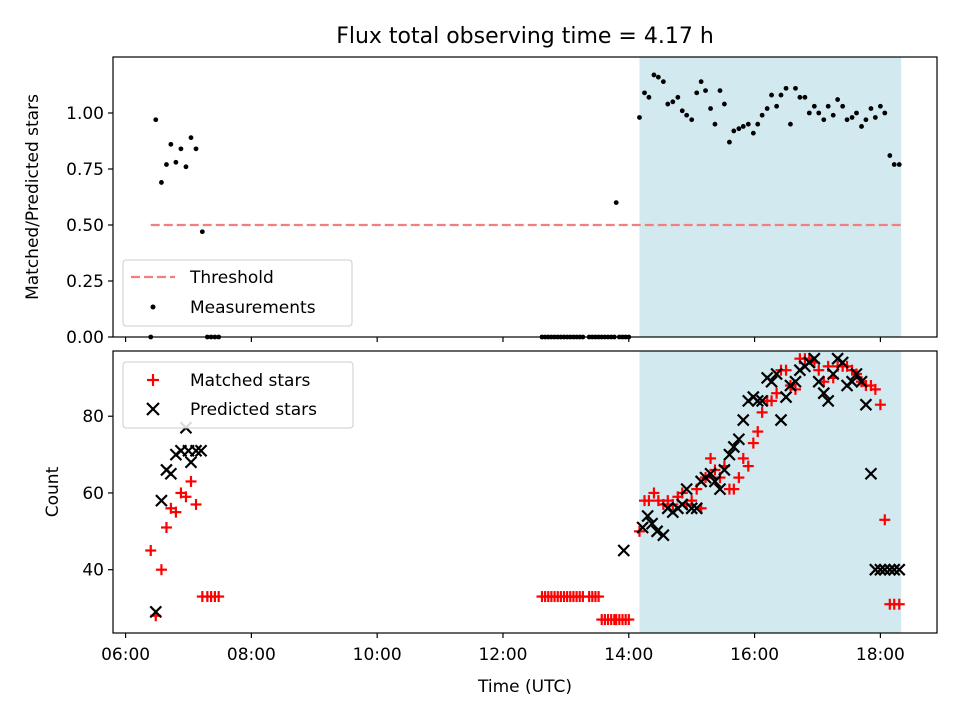 The height and width of the screenshot is (720, 960). What do you see at coordinates (231, 278) in the screenshot?
I see `legend-threshold-label: Threshold` at bounding box center [231, 278].